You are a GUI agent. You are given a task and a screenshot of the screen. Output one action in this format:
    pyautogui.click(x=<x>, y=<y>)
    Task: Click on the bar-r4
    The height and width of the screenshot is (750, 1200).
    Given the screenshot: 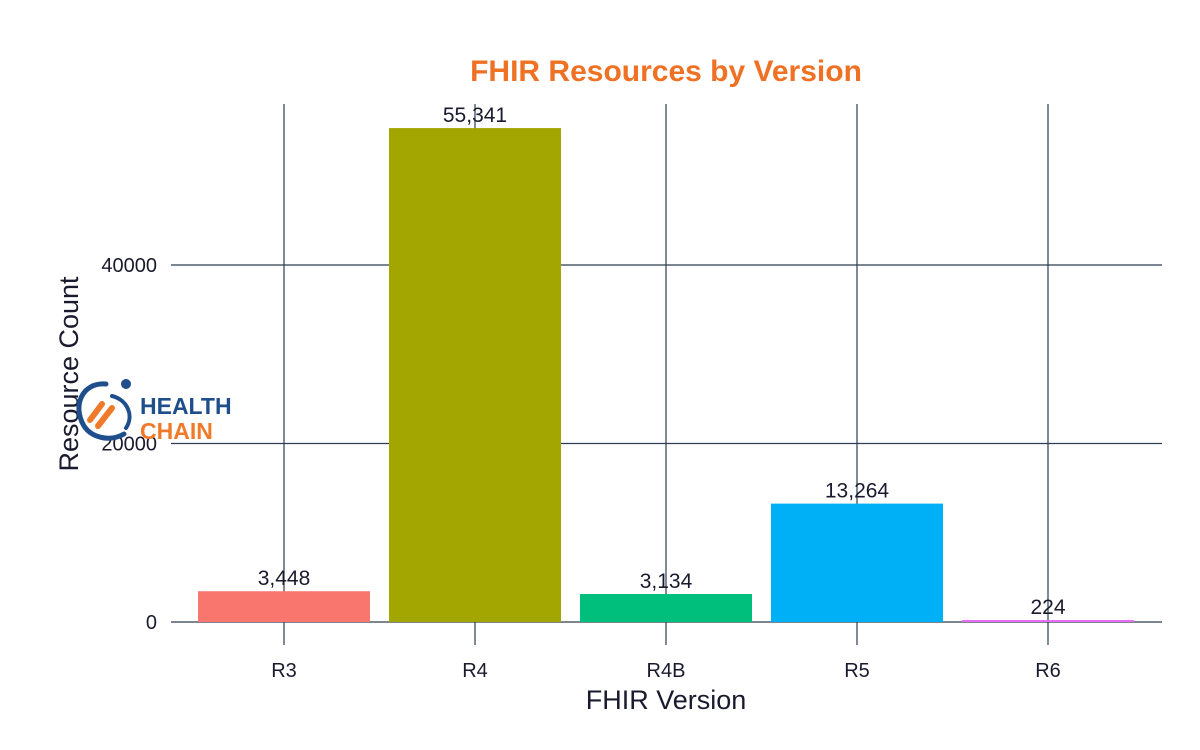 What is the action you would take?
    pyautogui.click(x=475, y=375)
    